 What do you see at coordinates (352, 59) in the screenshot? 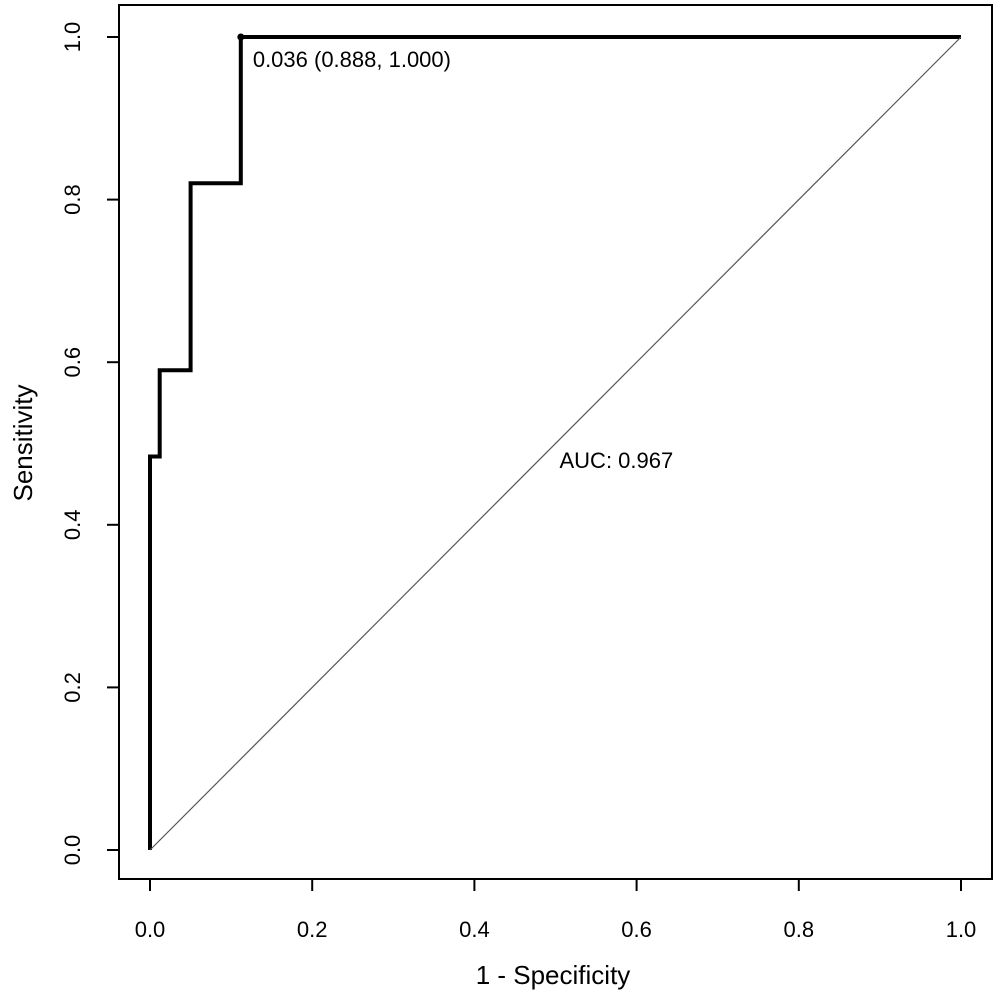
I see `threshold-label: 0.036 (0.888, 1.000)` at bounding box center [352, 59].